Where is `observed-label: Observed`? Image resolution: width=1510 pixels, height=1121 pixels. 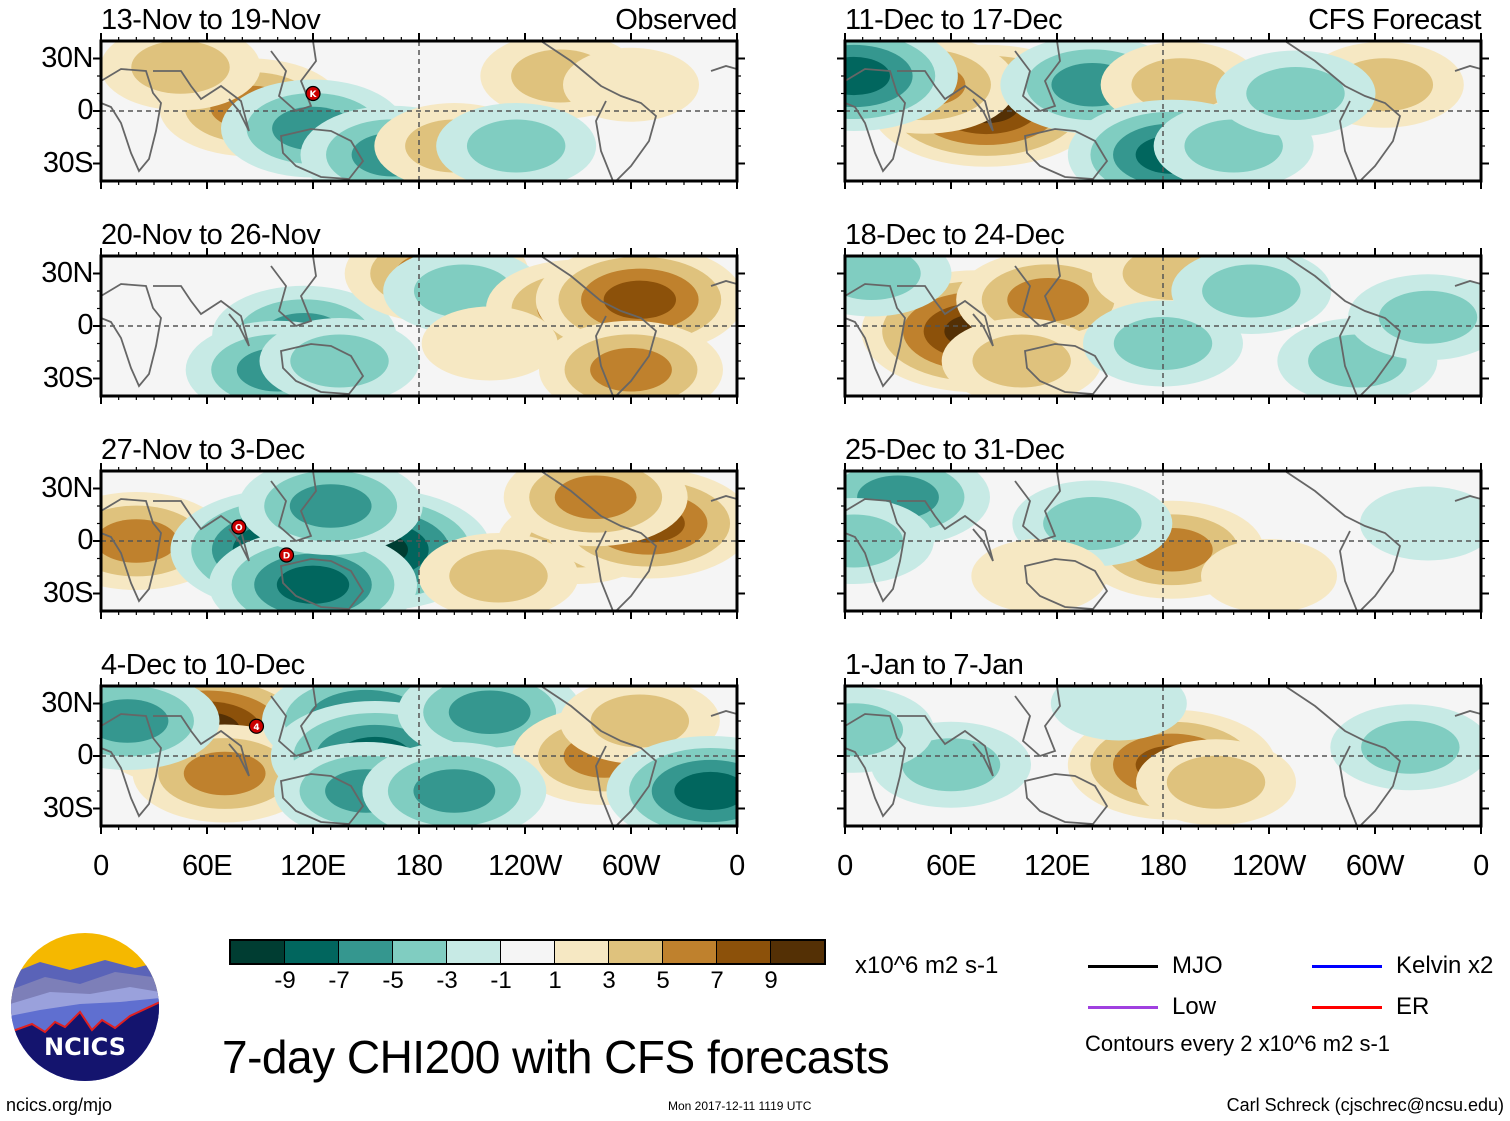
observed-label: Observed is located at coordinates (676, 20).